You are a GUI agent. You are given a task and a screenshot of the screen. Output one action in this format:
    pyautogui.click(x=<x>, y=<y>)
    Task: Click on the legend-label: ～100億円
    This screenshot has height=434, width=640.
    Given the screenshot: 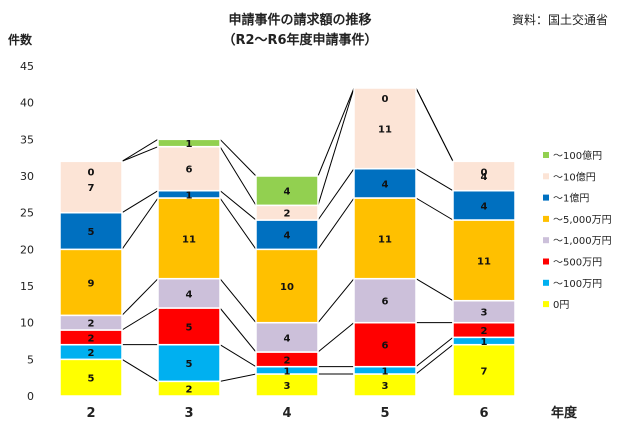 What is the action you would take?
    pyautogui.click(x=577, y=155)
    